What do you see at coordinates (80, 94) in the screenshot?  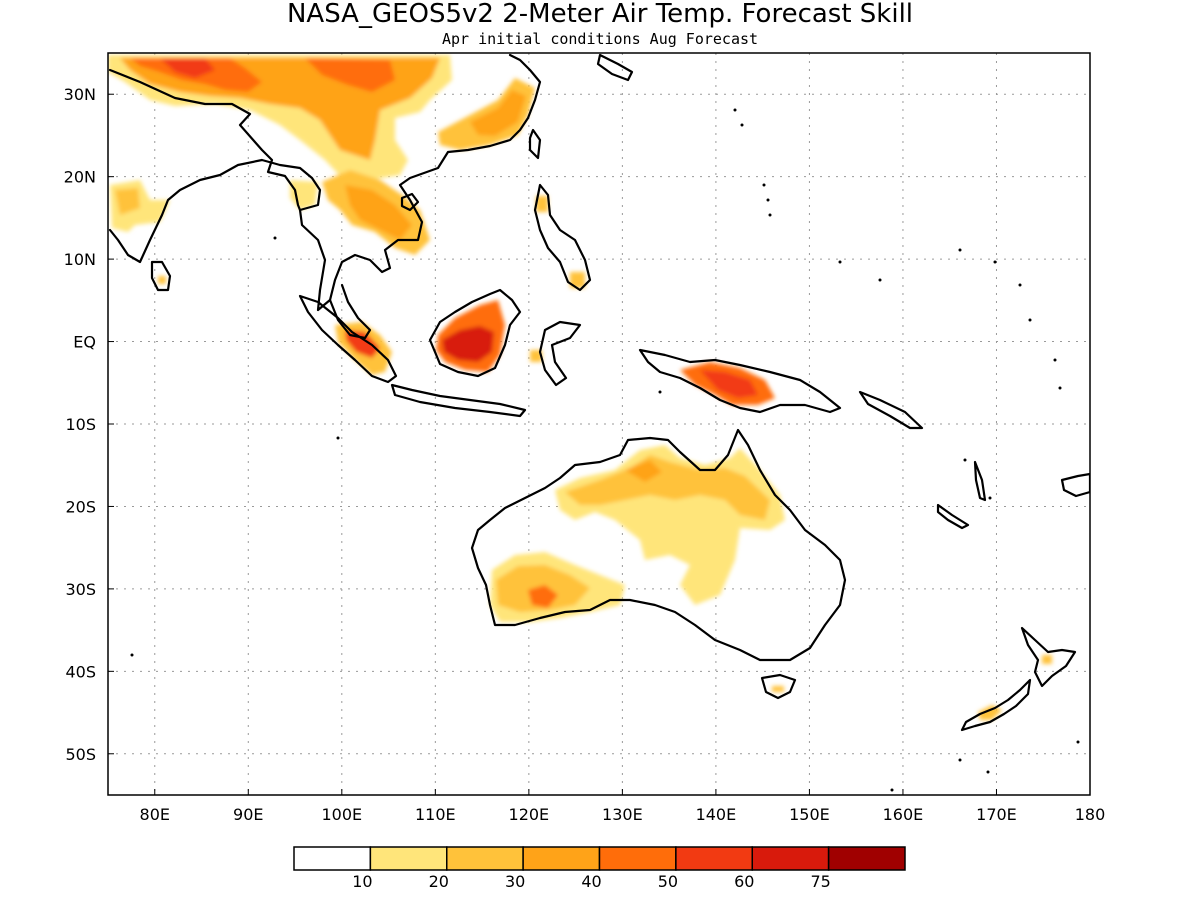 I see `lat-tick-label: 30N` at bounding box center [80, 94].